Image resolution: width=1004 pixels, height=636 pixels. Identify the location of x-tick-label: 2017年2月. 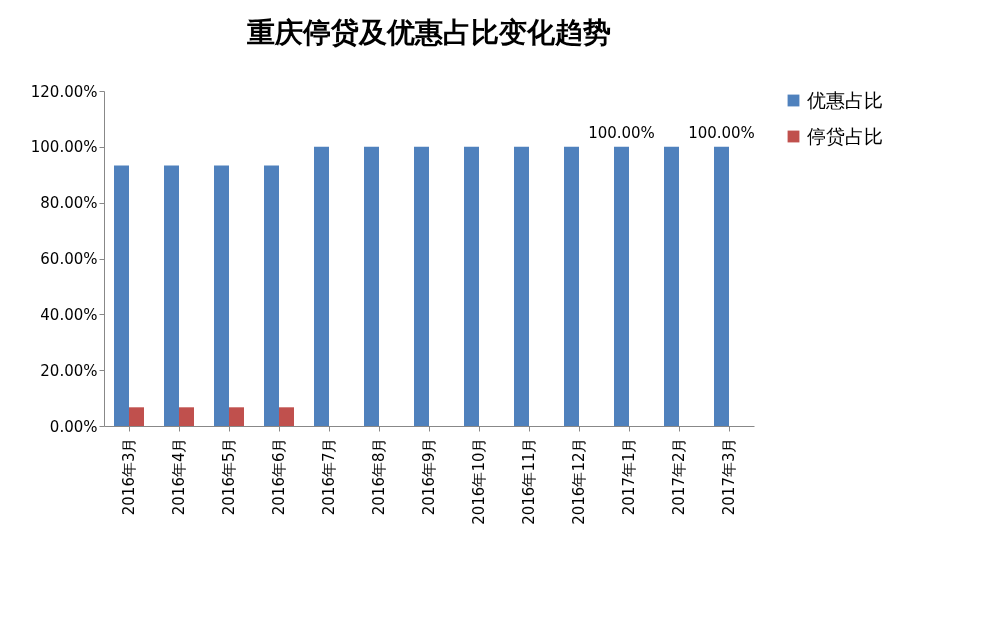
(679, 476).